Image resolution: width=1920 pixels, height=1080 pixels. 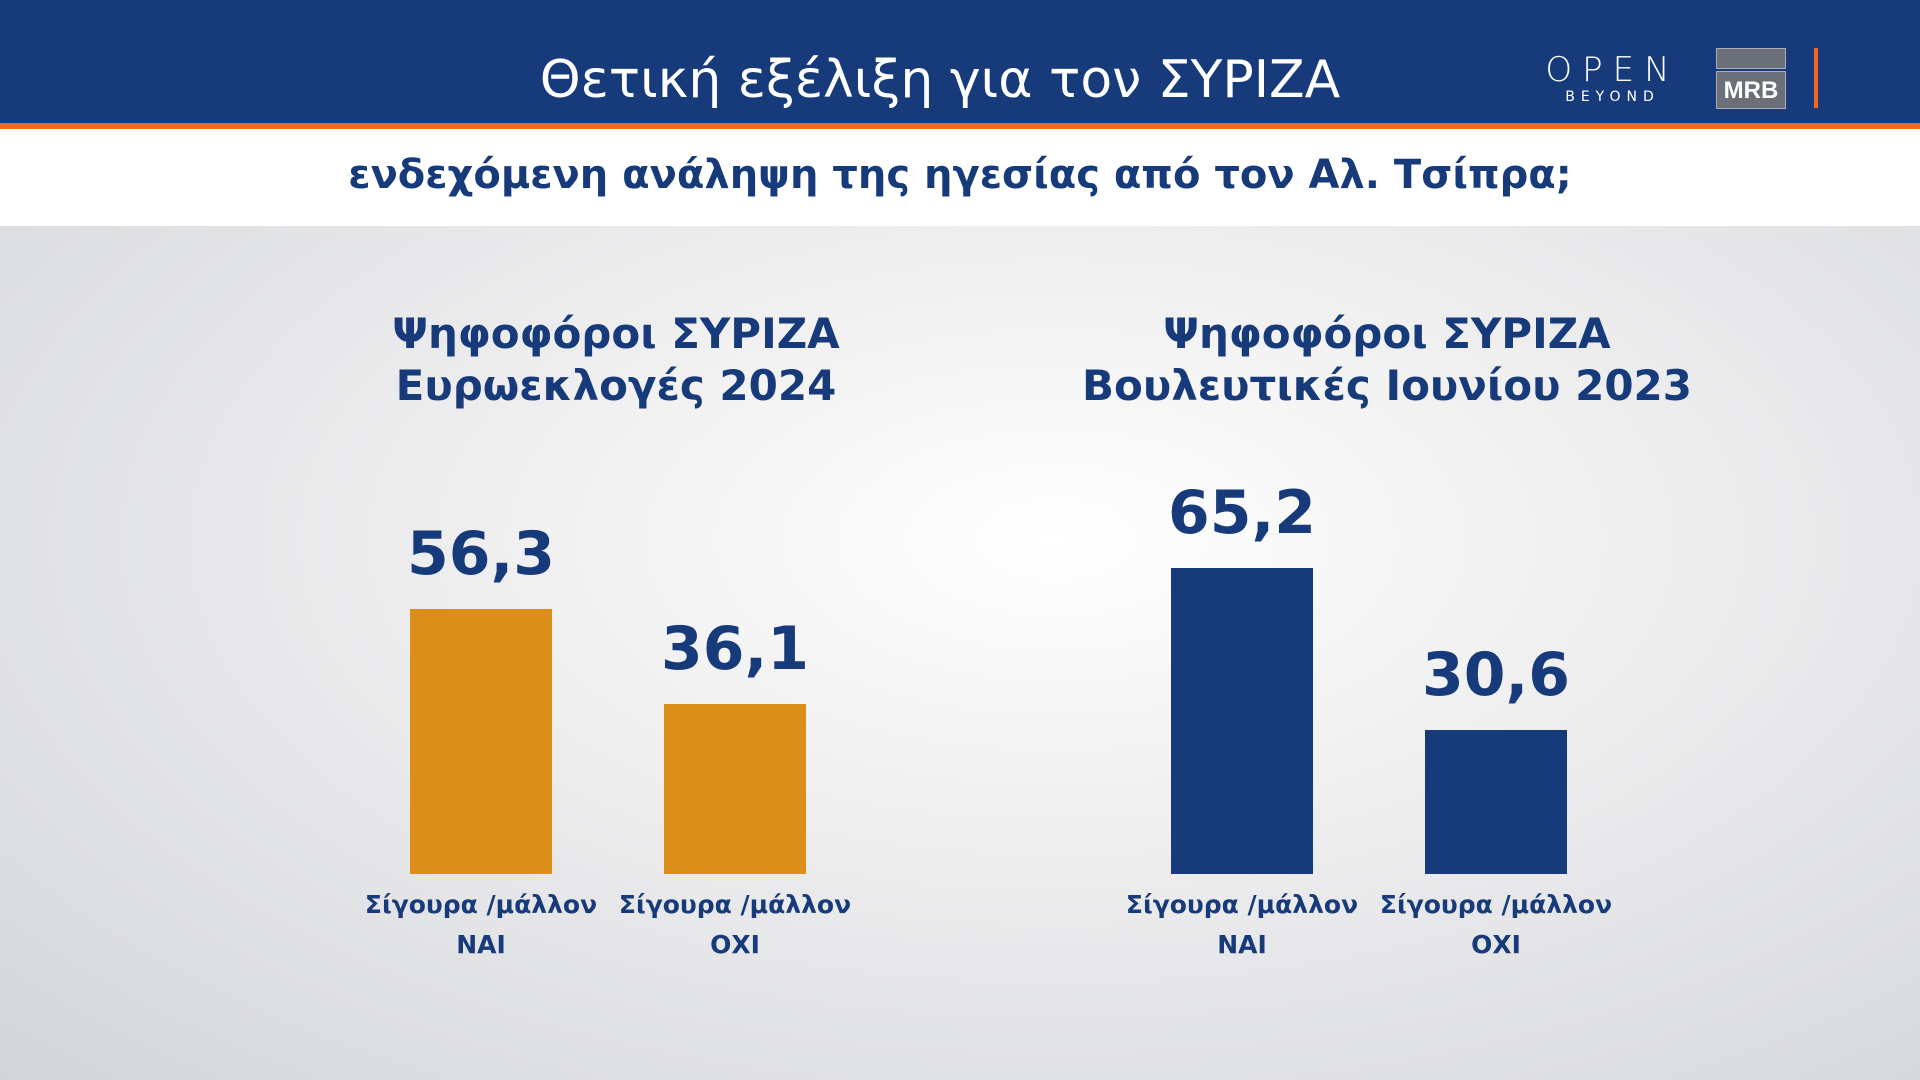 I want to click on subtitle-band, so click(x=960, y=177).